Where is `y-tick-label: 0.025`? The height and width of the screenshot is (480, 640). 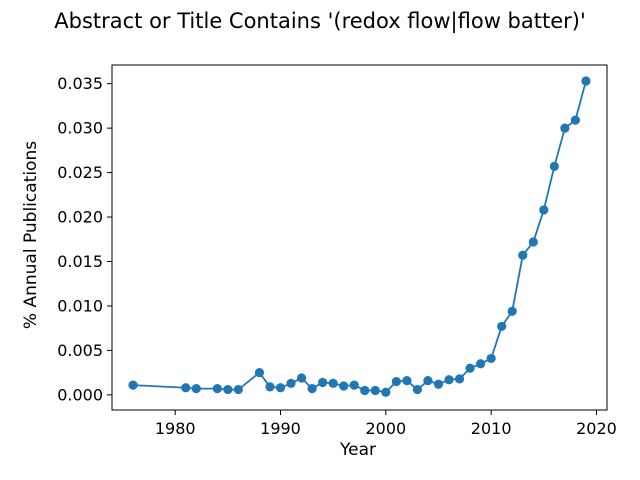 y-tick-label: 0.025 is located at coordinates (80, 172).